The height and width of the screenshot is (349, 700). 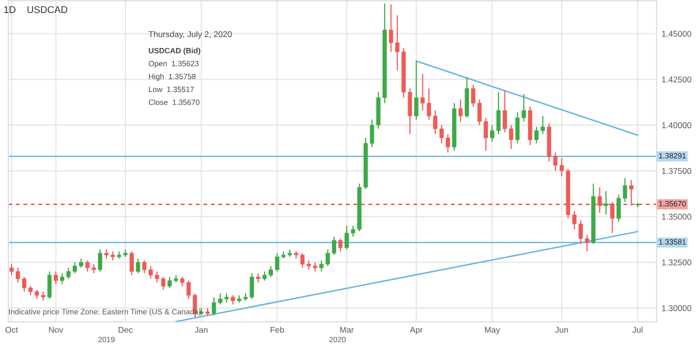 What do you see at coordinates (677, 79) in the screenshot?
I see `y-tick-label: 1.42500` at bounding box center [677, 79].